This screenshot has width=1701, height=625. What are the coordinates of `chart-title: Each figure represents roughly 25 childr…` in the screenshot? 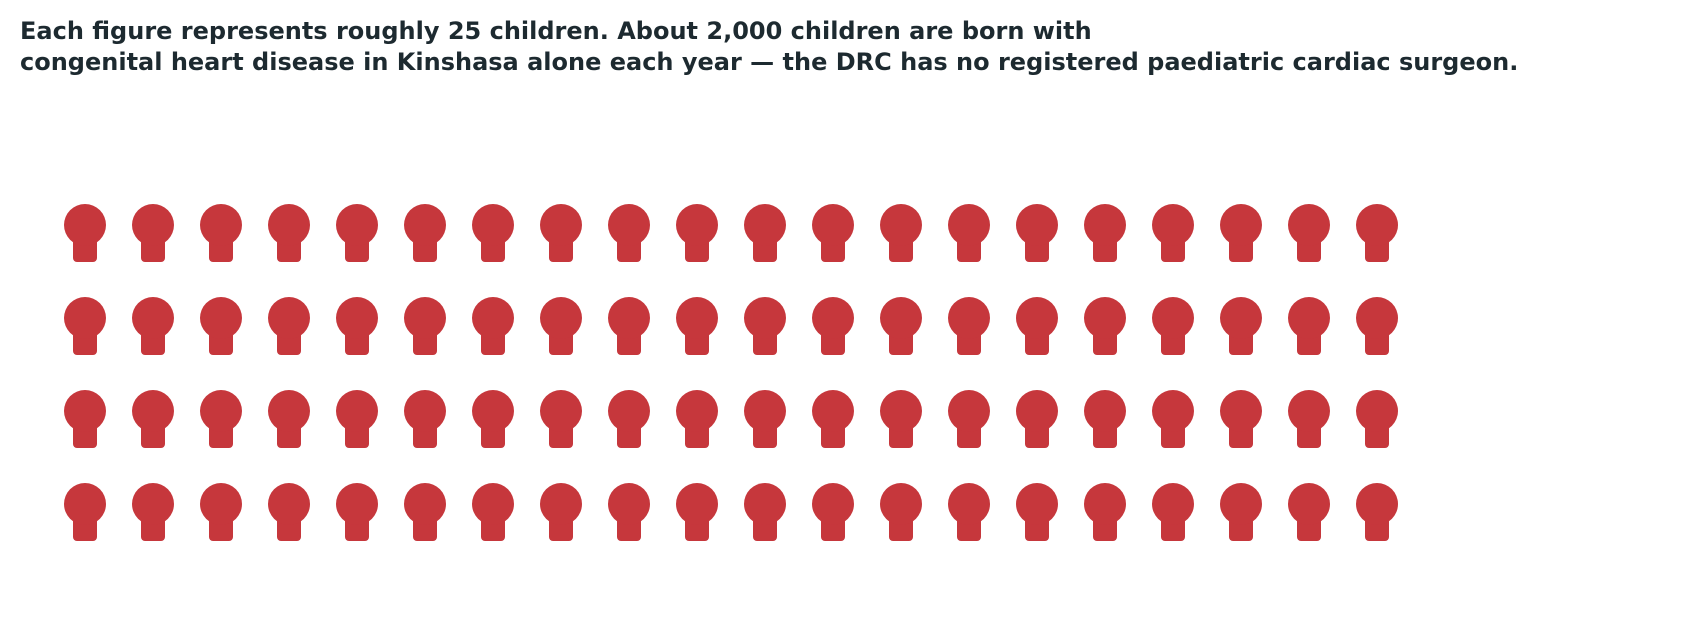 It's located at (556, 31).